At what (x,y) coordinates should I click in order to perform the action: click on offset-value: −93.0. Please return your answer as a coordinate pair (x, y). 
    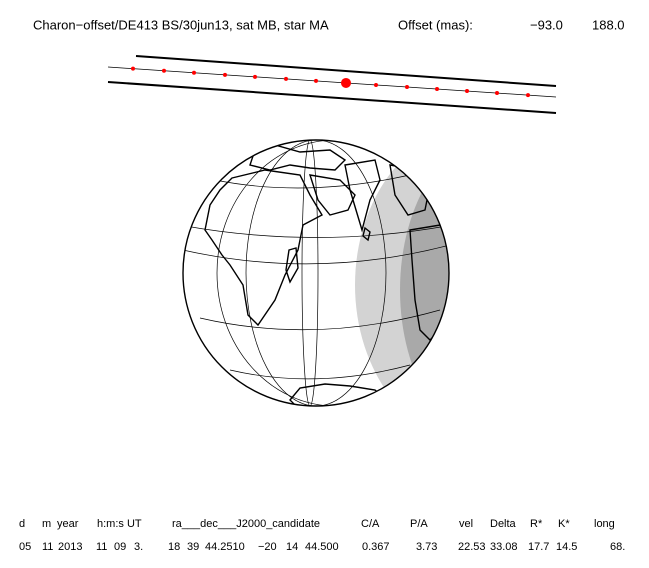
    Looking at the image, I should click on (546, 24).